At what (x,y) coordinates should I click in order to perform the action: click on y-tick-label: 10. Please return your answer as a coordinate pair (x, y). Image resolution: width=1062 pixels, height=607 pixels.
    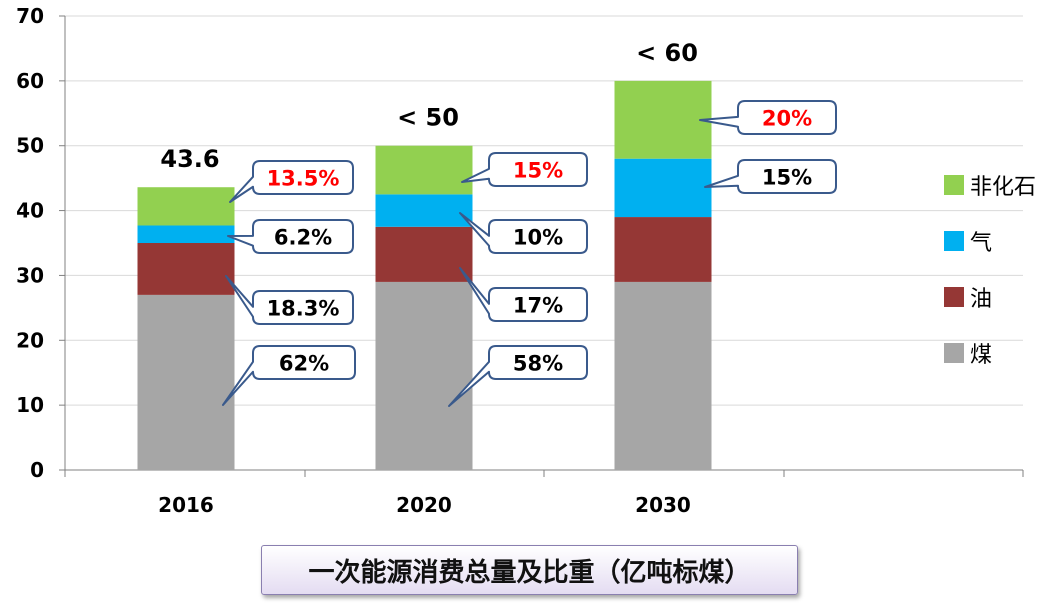
    Looking at the image, I should click on (30, 405).